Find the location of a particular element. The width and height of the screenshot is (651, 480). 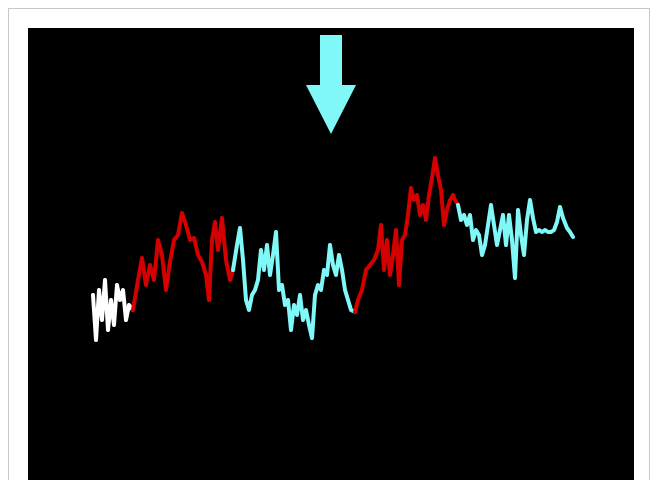

arrow-head is located at coordinates (331, 109).